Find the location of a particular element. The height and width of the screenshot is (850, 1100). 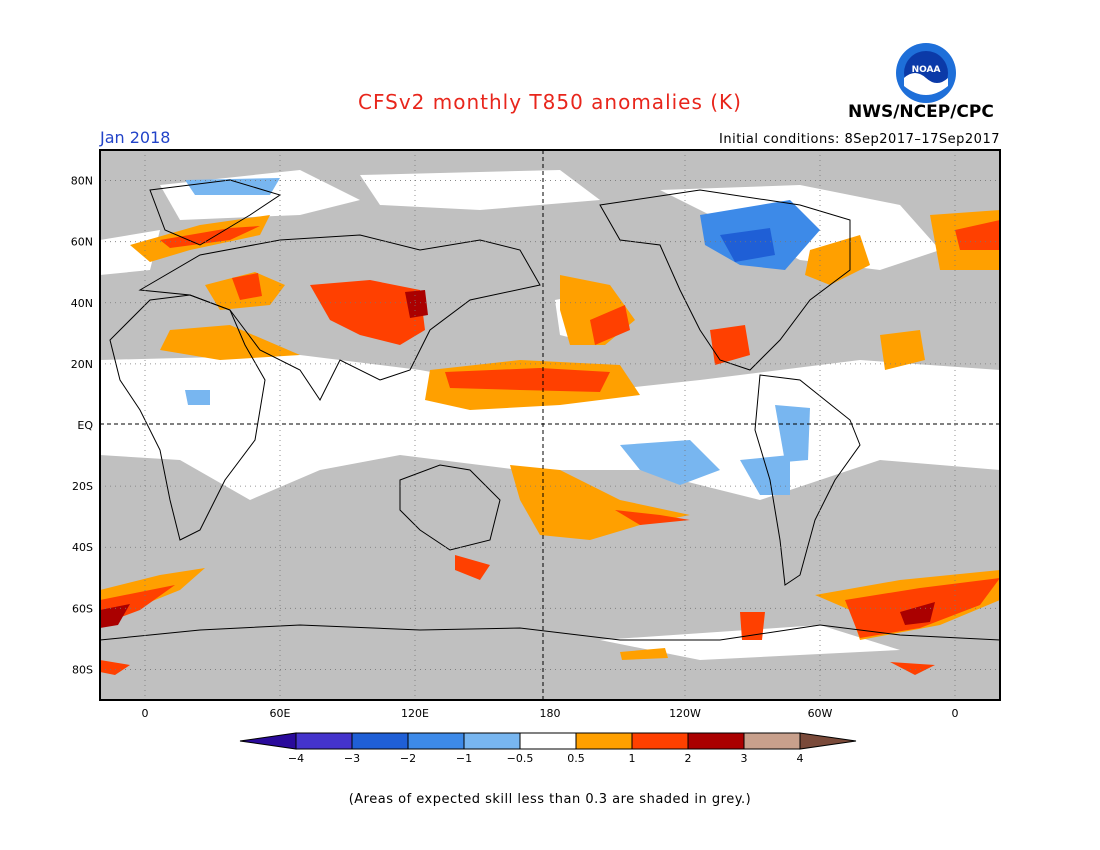

india-warm is located at coordinates (230, 342).